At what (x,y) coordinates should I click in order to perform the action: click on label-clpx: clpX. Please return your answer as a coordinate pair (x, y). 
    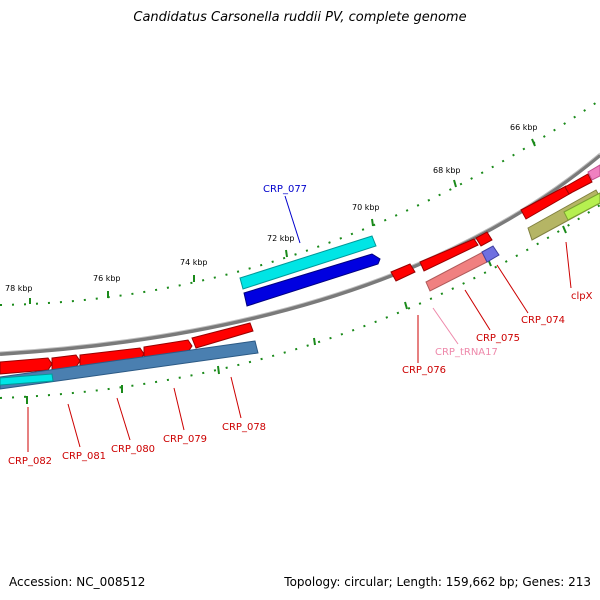
    Looking at the image, I should click on (582, 296).